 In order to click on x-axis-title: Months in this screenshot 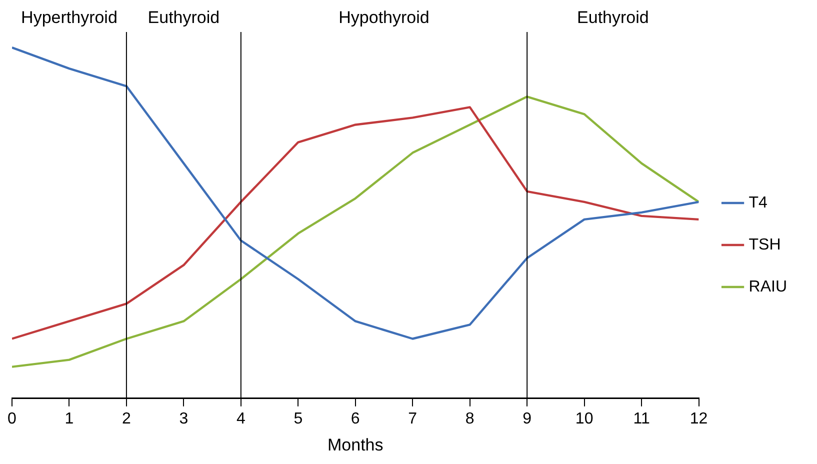, I will do `click(356, 444)`.